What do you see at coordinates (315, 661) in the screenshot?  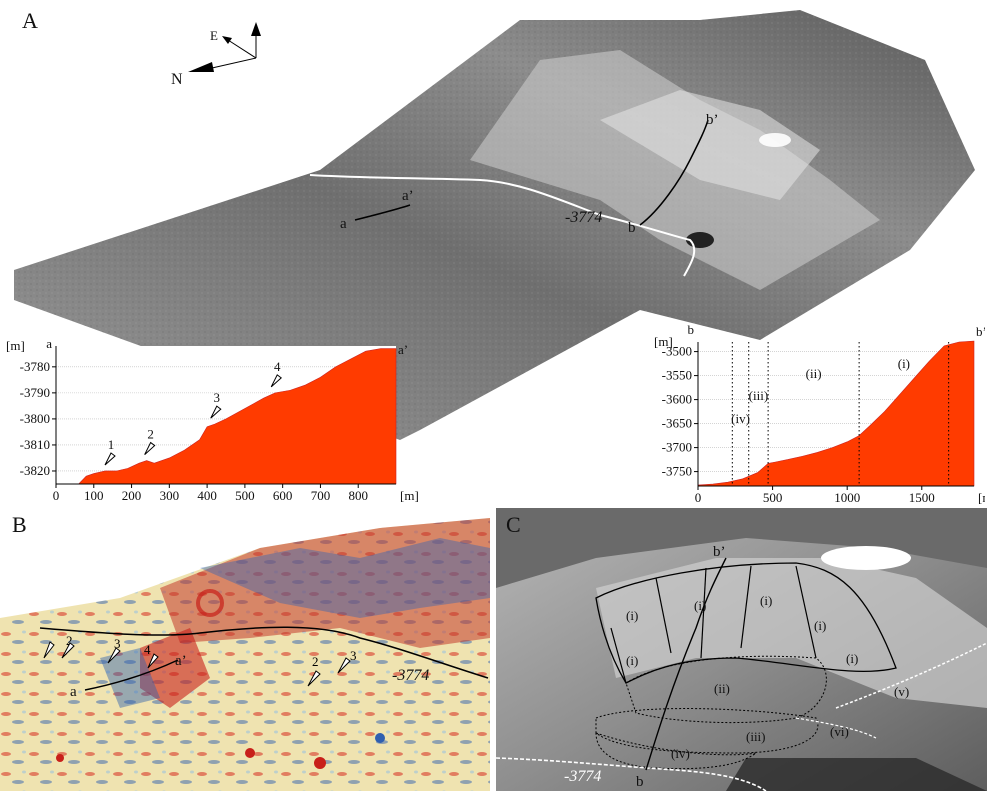 I see `marker-b-4: 2` at bounding box center [315, 661].